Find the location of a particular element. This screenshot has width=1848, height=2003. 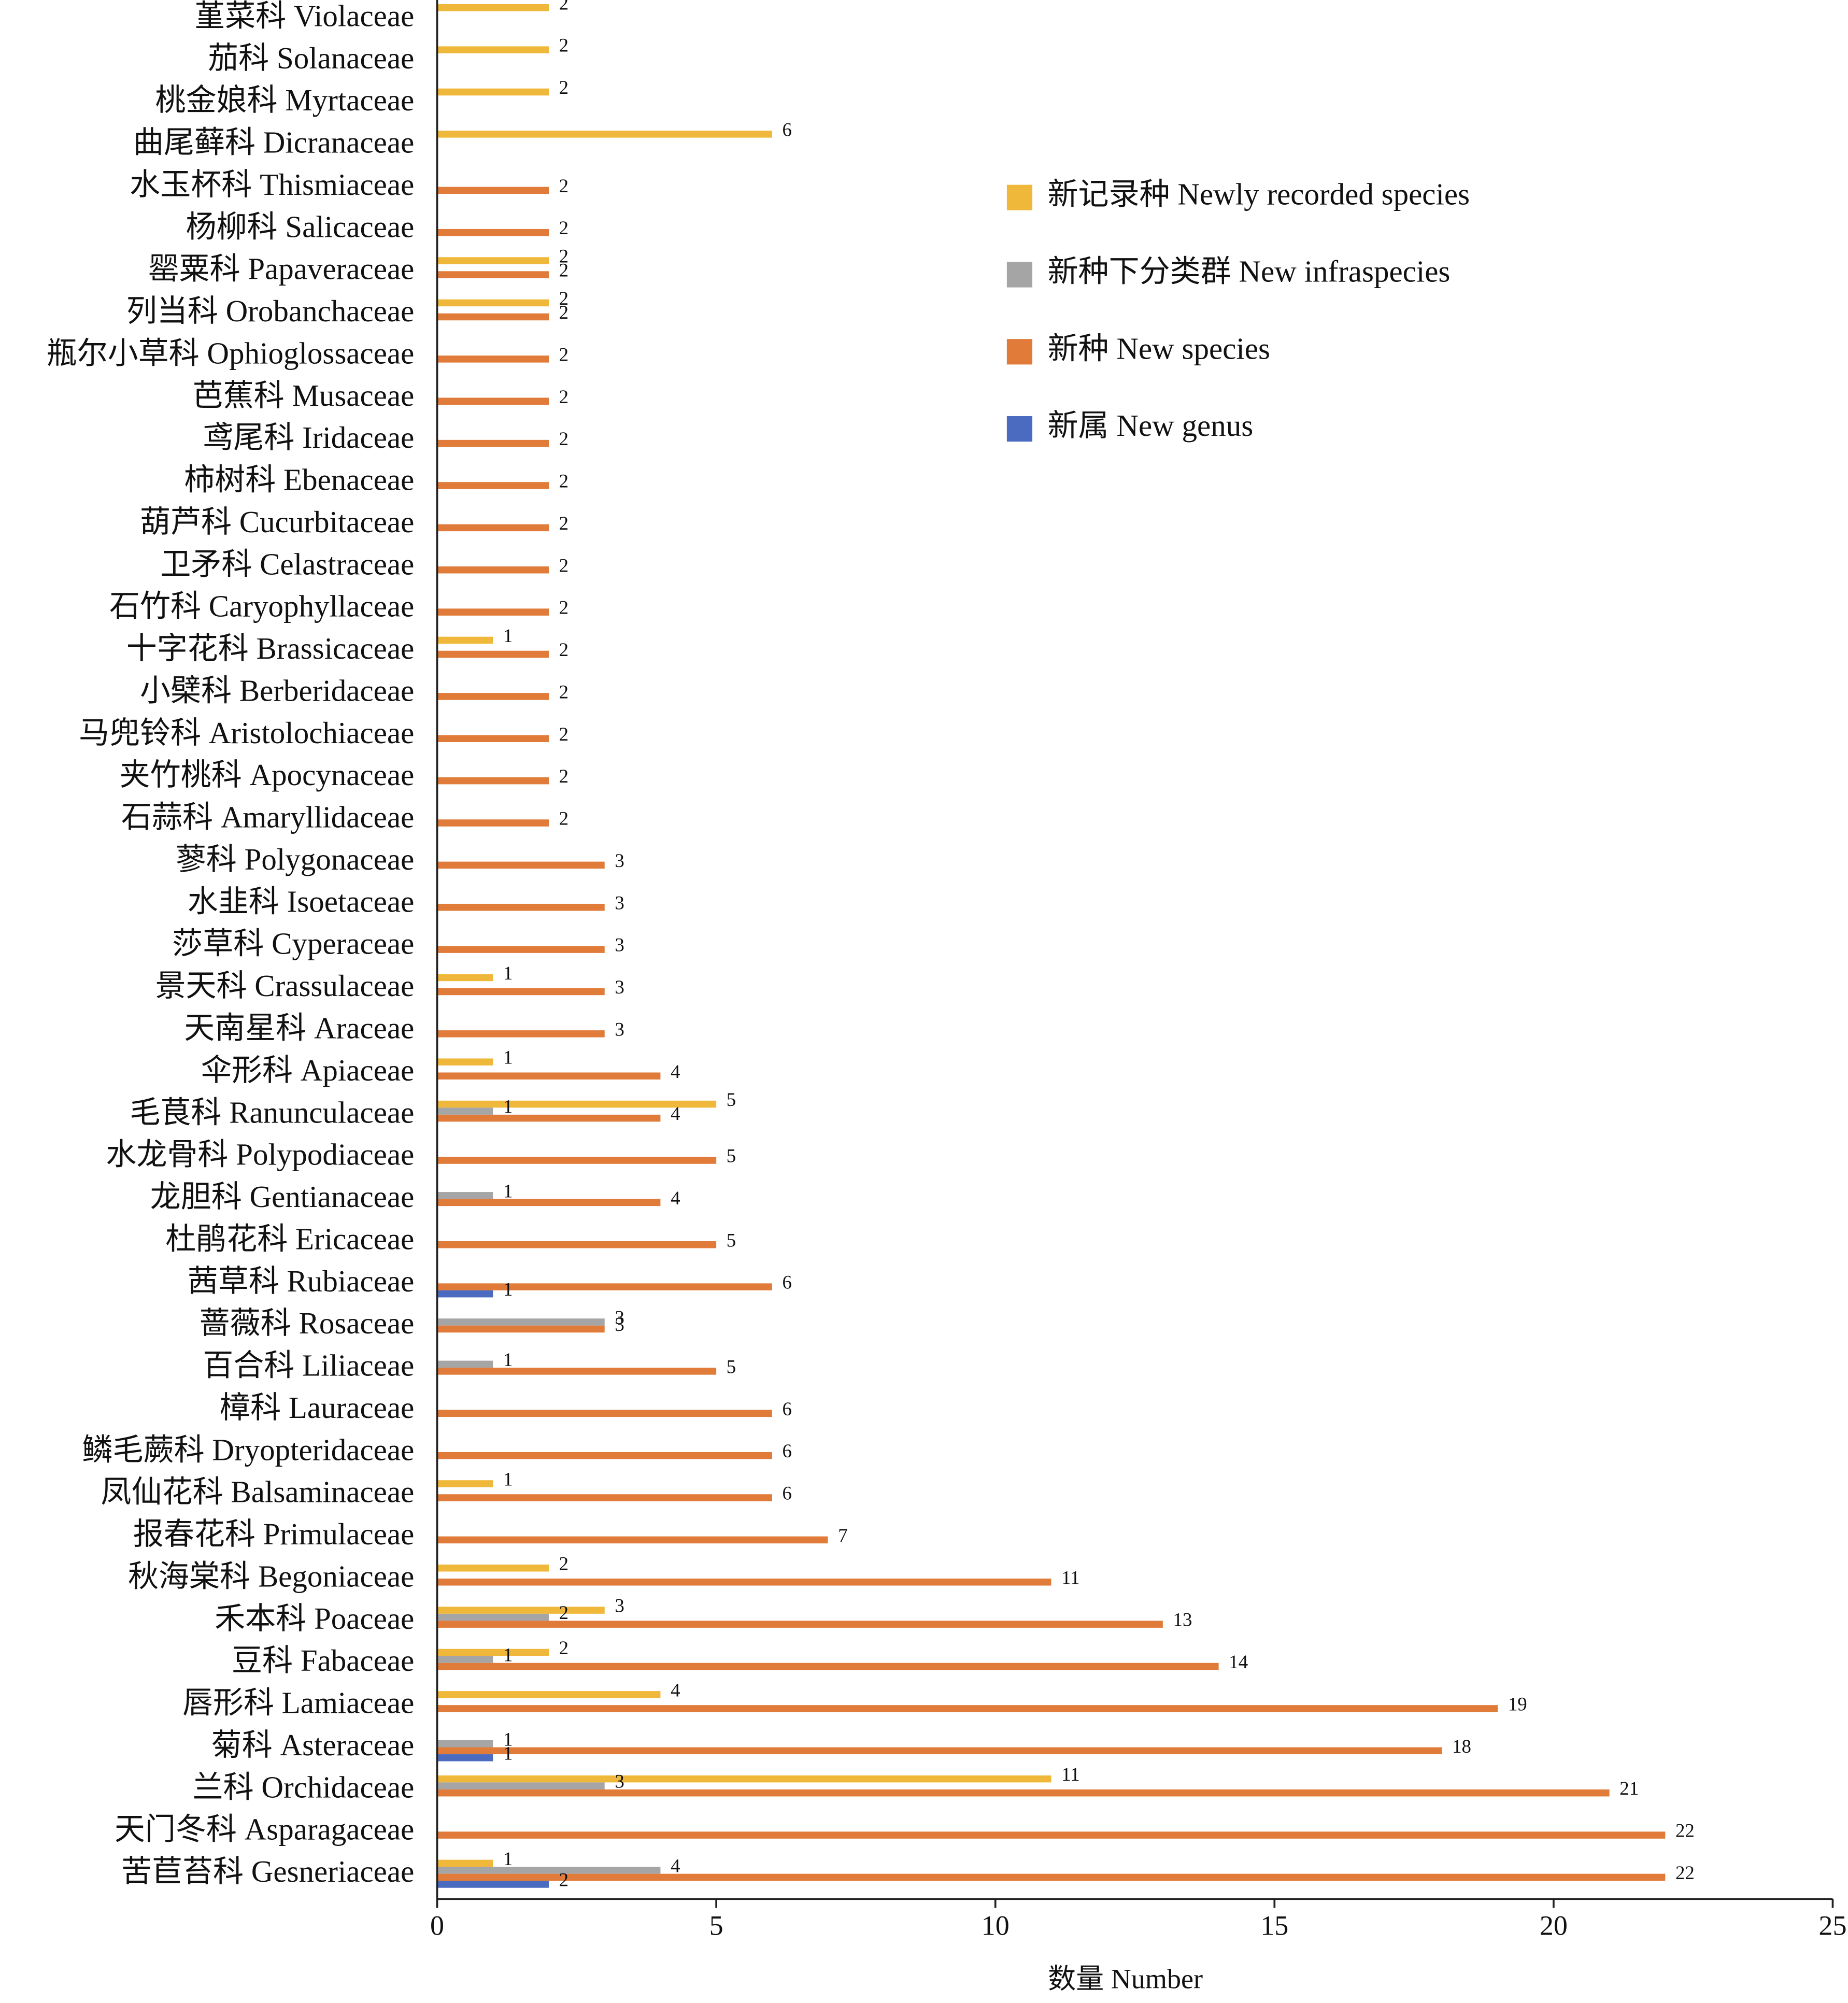

x-tick-label: 5 is located at coordinates (716, 1925).